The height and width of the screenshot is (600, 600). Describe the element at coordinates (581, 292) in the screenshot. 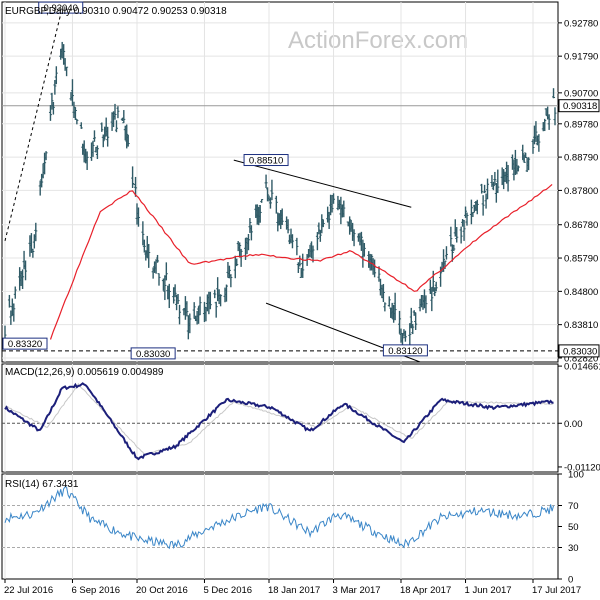

I see `price-tick-label-8: 0.84800` at that location.